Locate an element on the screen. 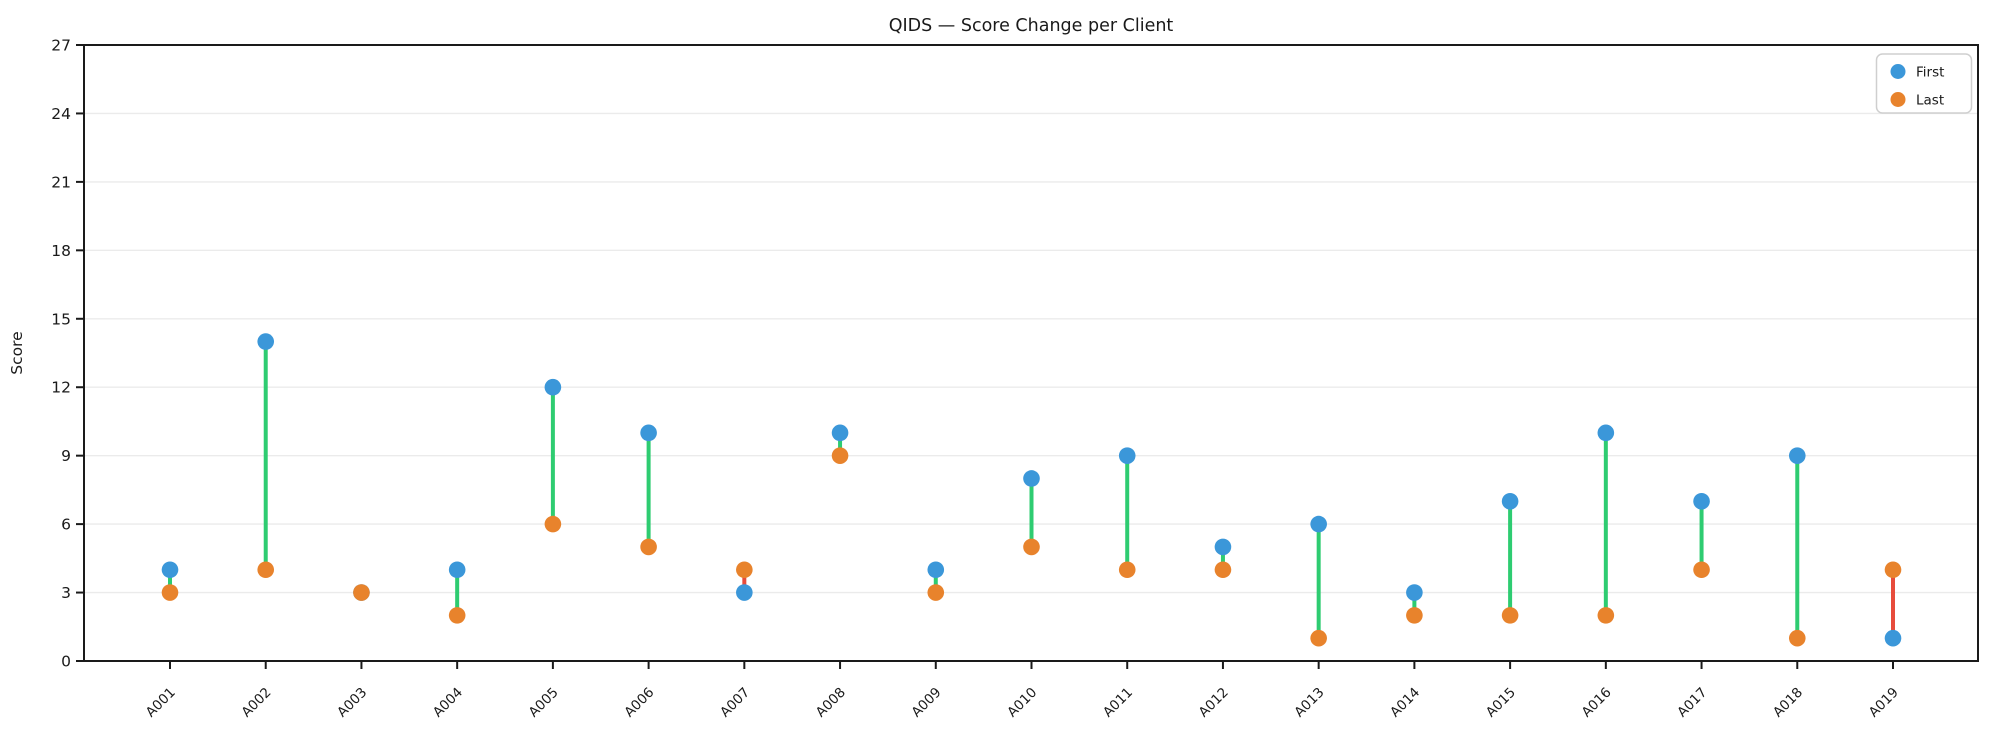  x-tick-label: A014 is located at coordinates (1405, 703).